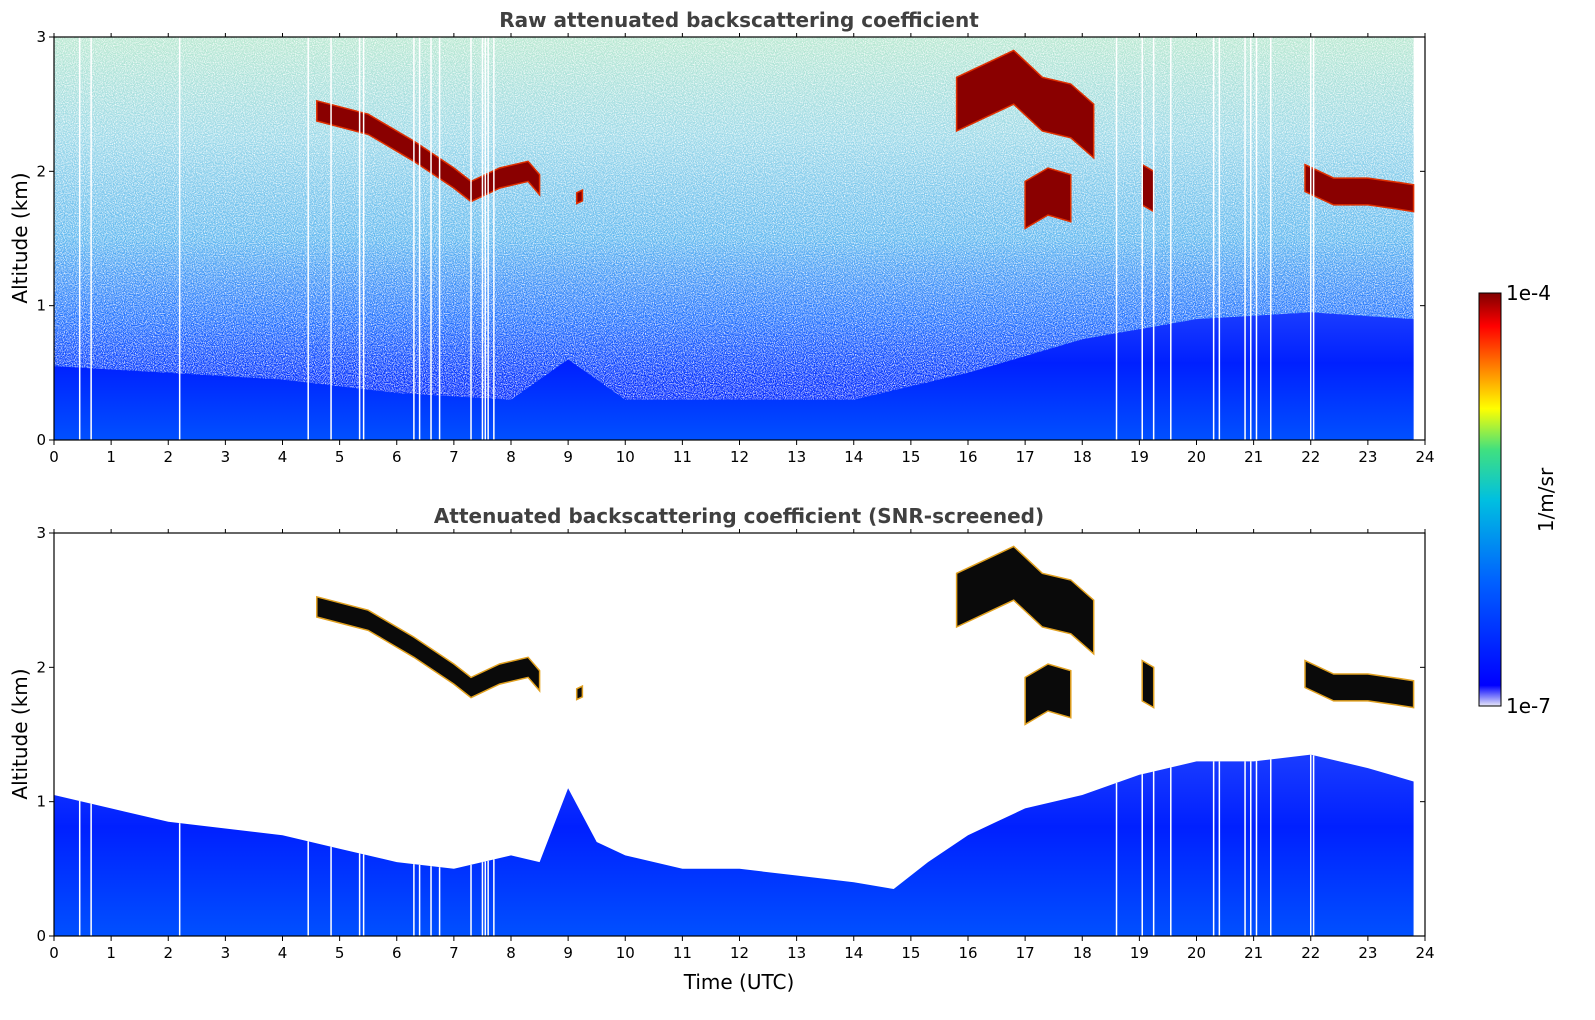 The width and height of the screenshot is (1595, 1020). I want to click on colorbar-min-label: 1e-7, so click(1528, 706).